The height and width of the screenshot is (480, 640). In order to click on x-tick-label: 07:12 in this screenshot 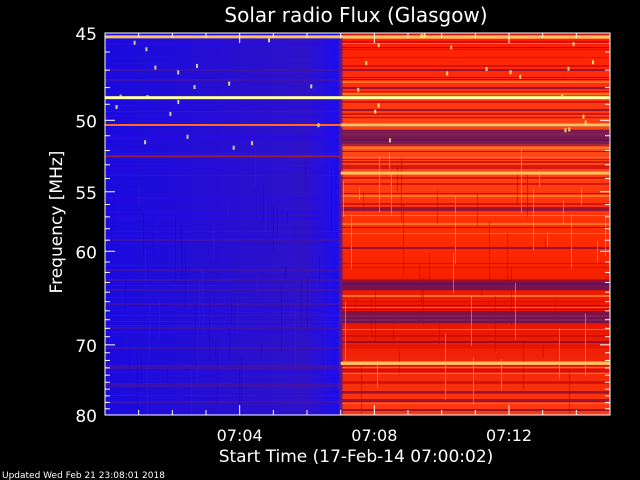, I will do `click(509, 435)`.